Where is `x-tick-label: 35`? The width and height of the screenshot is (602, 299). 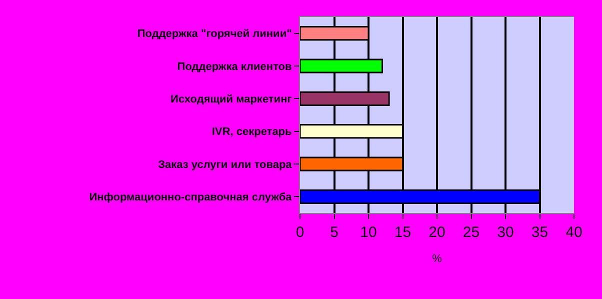
x-tick-label: 35 is located at coordinates (539, 232).